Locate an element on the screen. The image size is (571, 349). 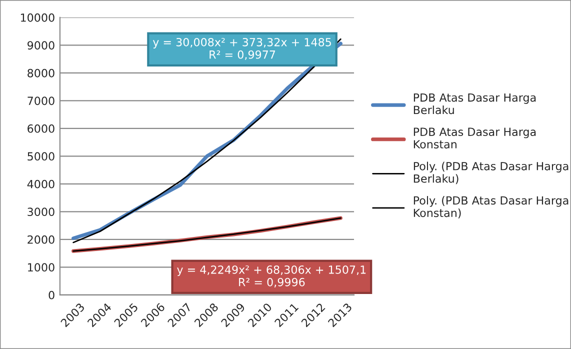
annotation: y = 4,2249x² + 68,306x + 1507,1 R² = 0,9996 is located at coordinates (271, 276).